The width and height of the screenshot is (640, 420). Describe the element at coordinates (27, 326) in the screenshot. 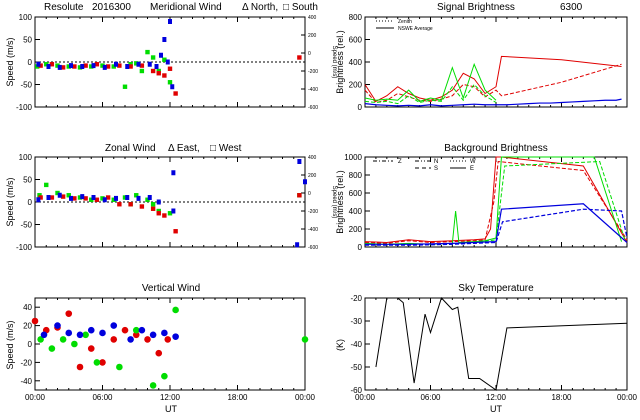

I see `y-tick-label: 20` at that location.